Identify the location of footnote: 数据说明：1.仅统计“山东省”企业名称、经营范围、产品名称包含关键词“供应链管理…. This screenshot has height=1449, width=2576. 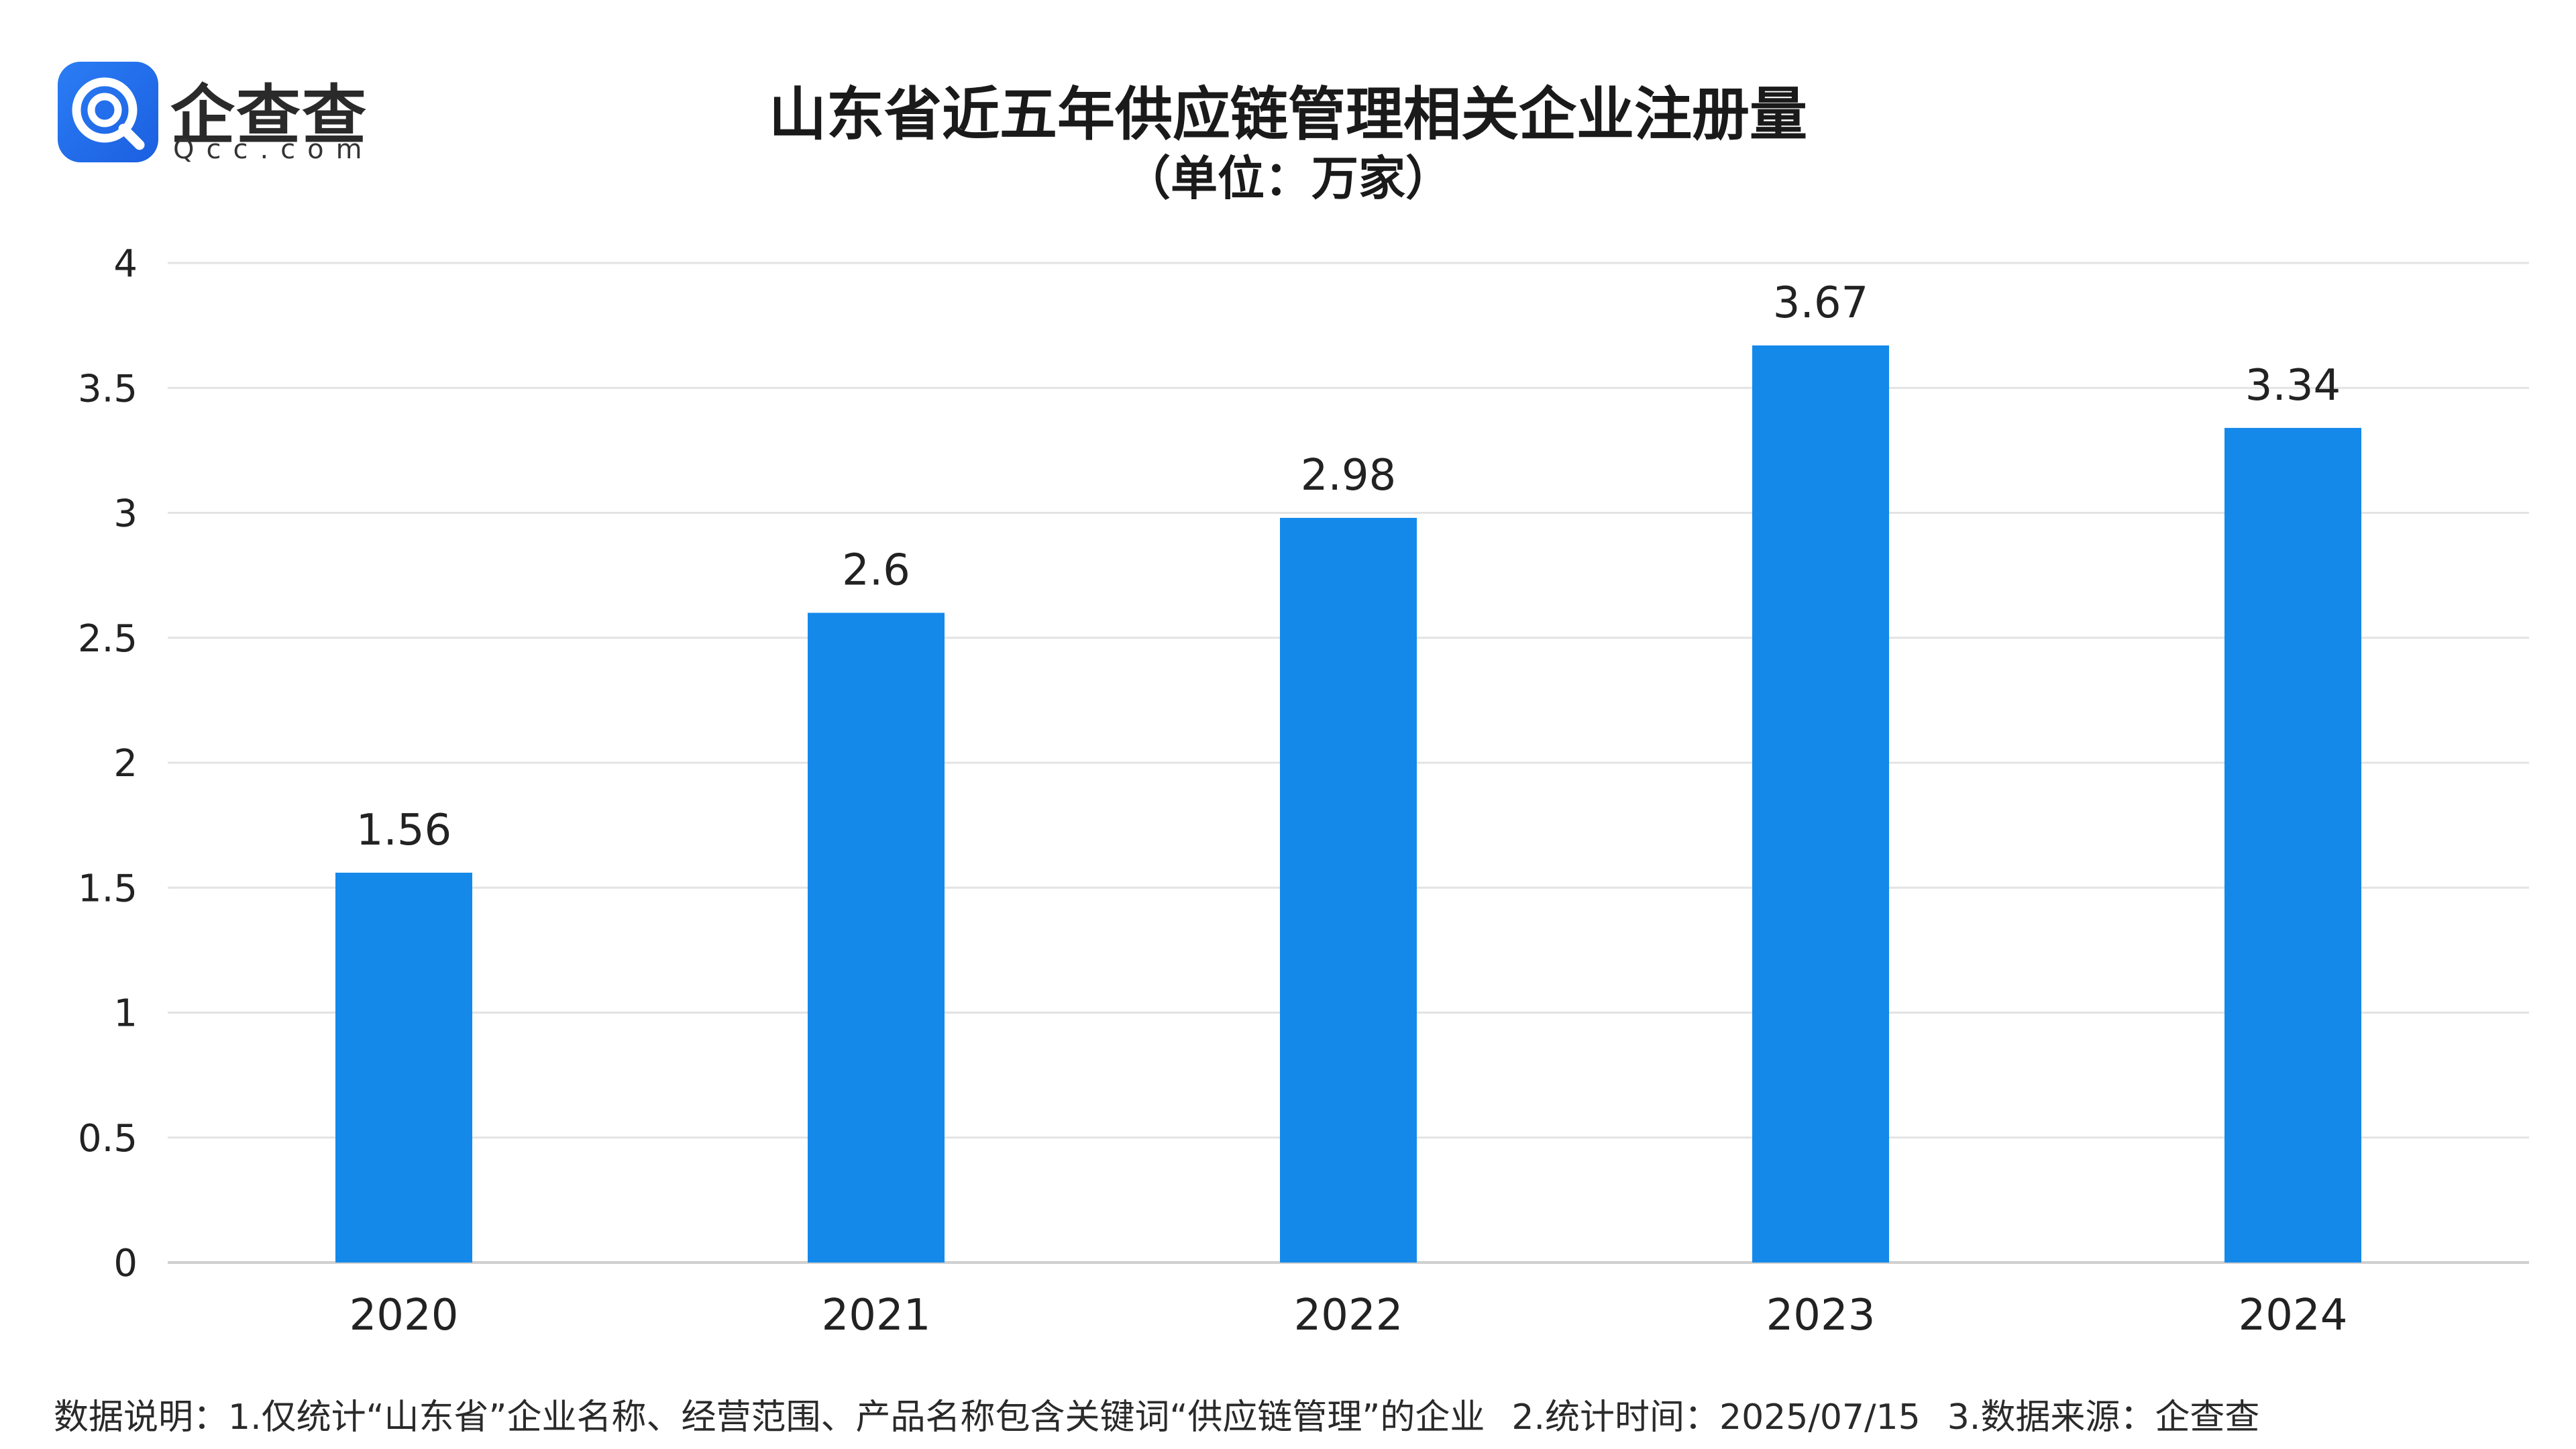
(1170, 1414).